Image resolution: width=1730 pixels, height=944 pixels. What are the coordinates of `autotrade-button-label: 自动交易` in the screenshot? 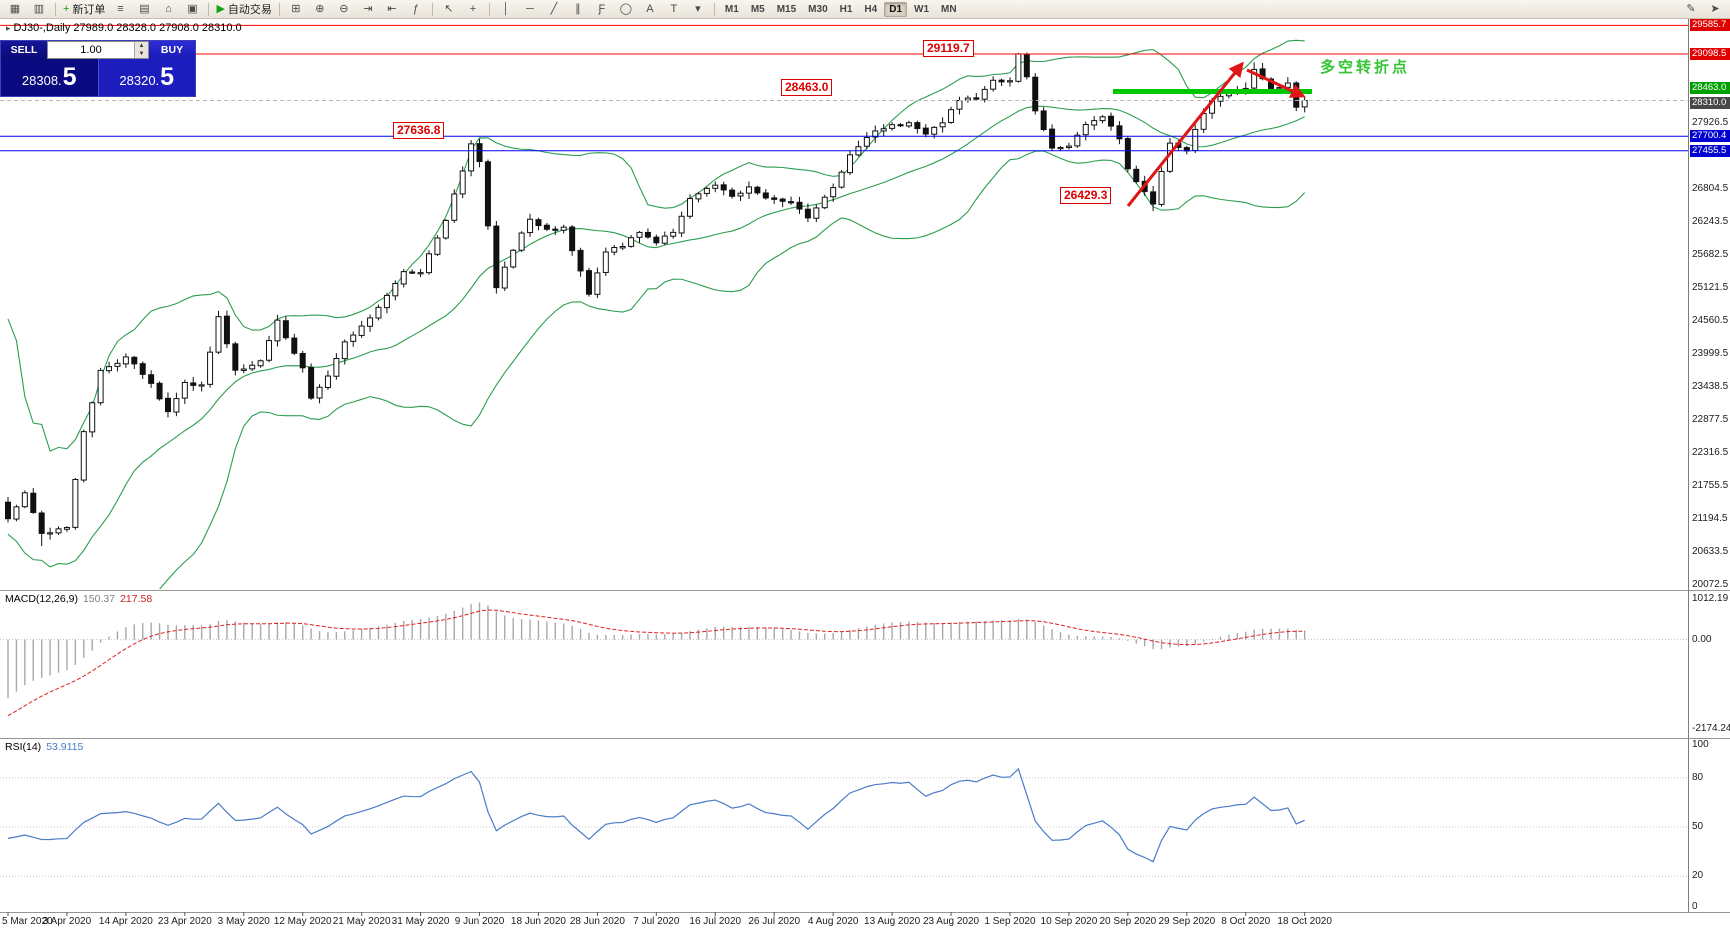 It's located at (249, 10).